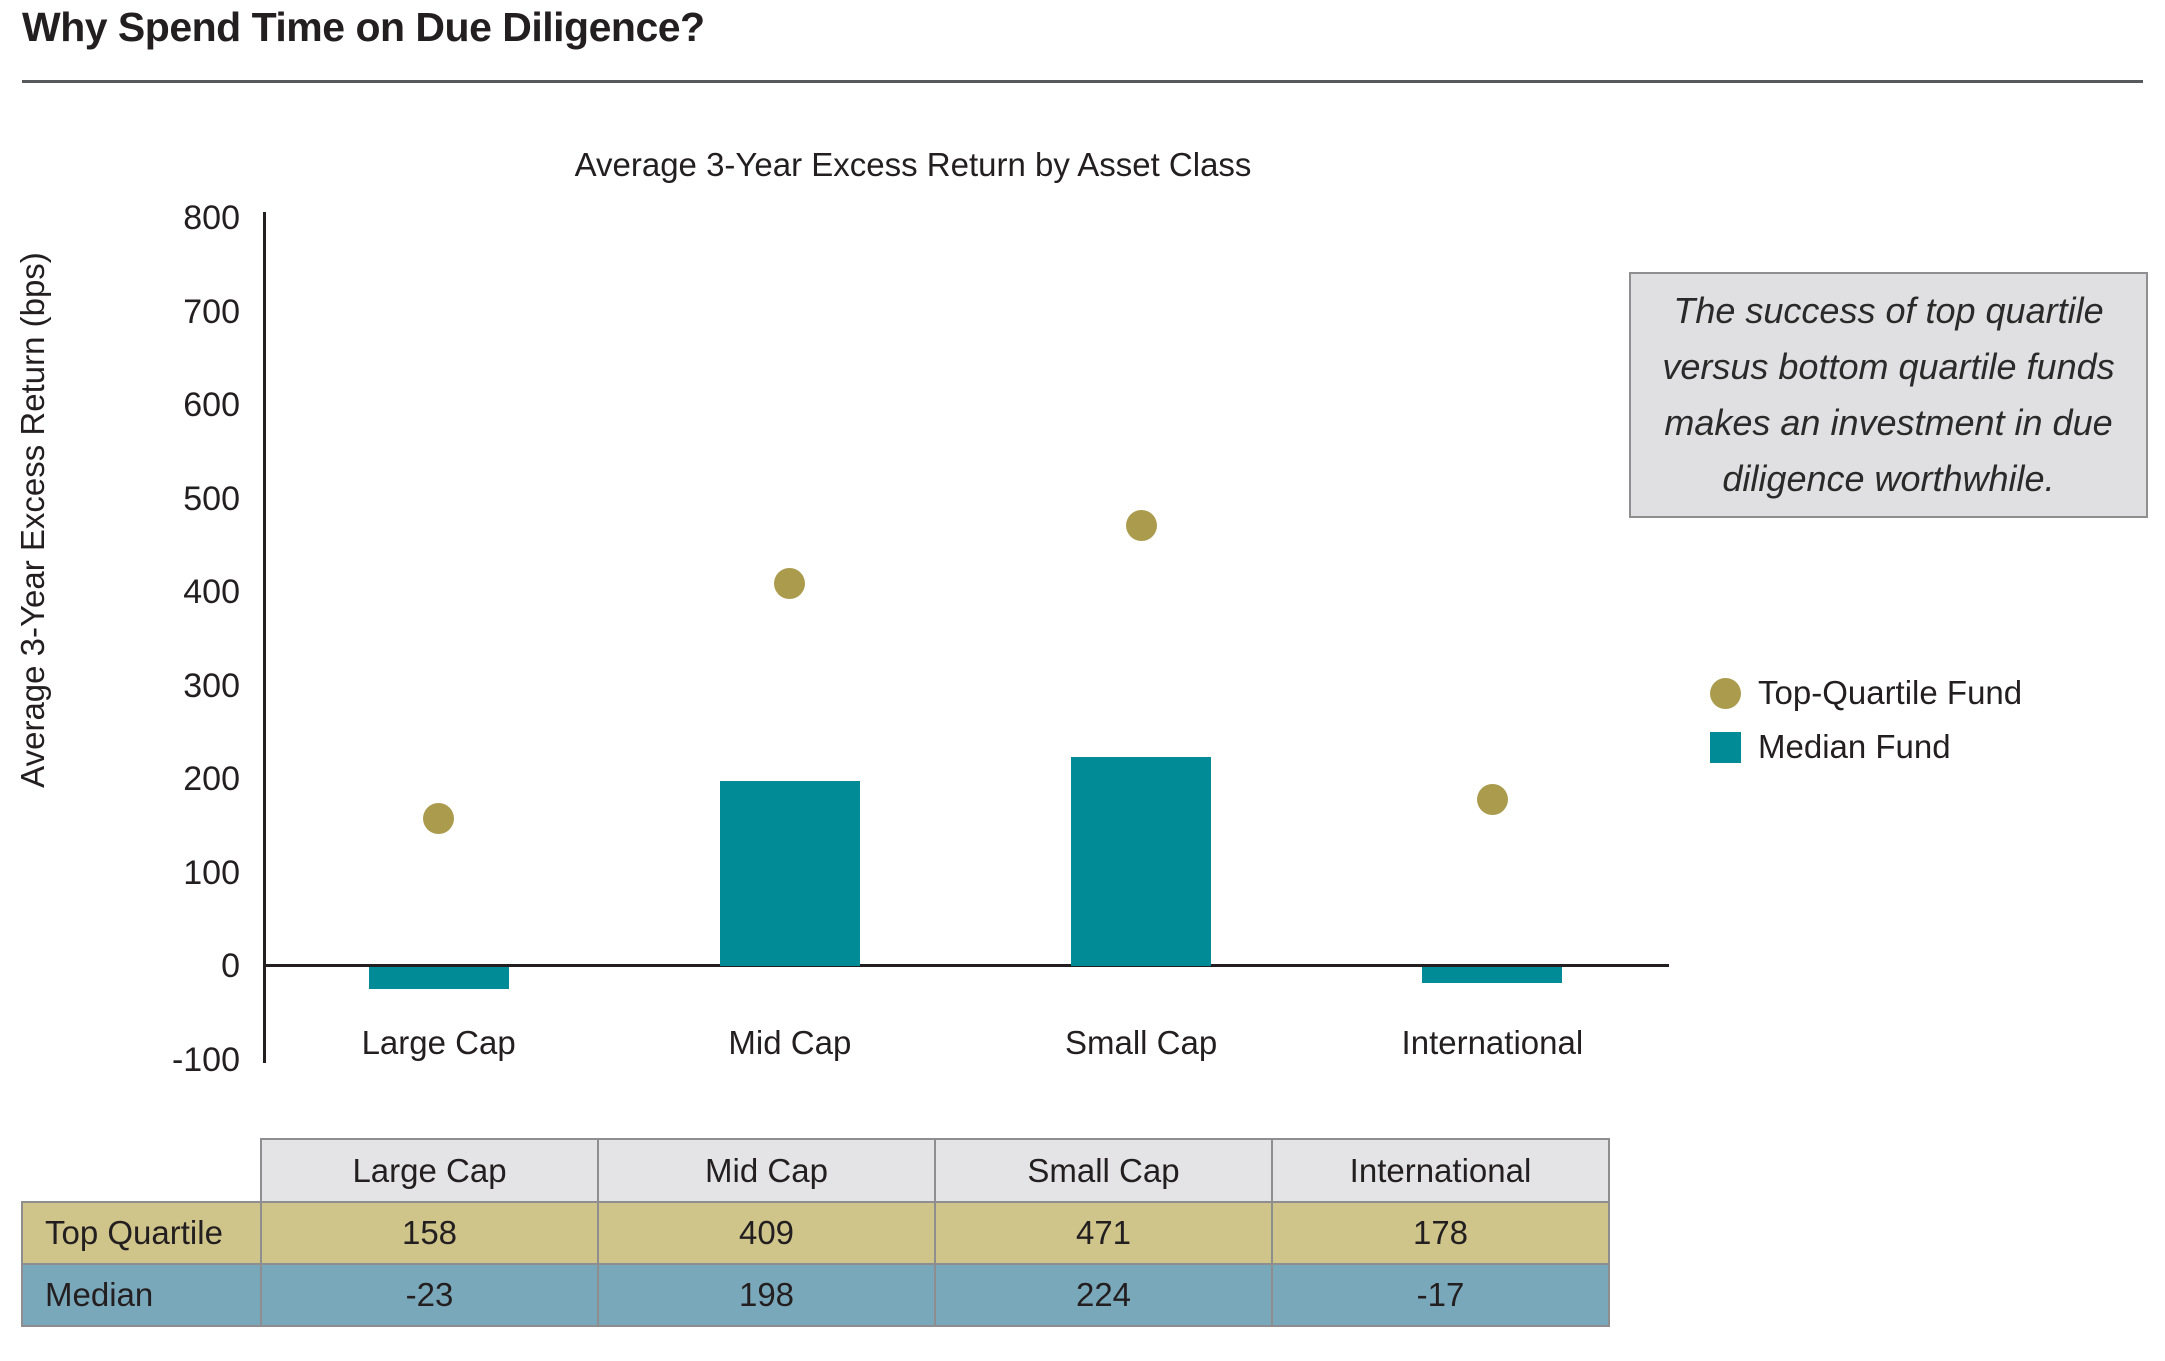 Image resolution: width=2165 pixels, height=1361 pixels. What do you see at coordinates (1492, 800) in the screenshot?
I see `dot-international` at bounding box center [1492, 800].